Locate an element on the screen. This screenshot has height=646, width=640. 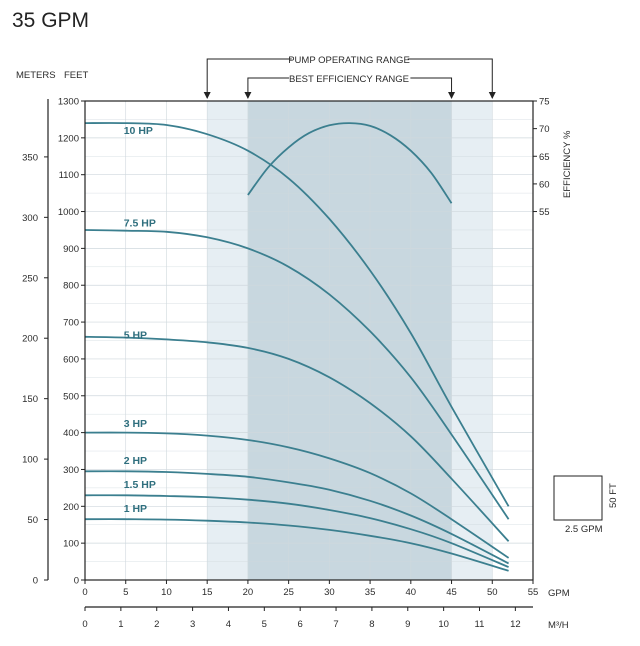
m3h-tick-label: 4 is located at coordinates (228, 624).